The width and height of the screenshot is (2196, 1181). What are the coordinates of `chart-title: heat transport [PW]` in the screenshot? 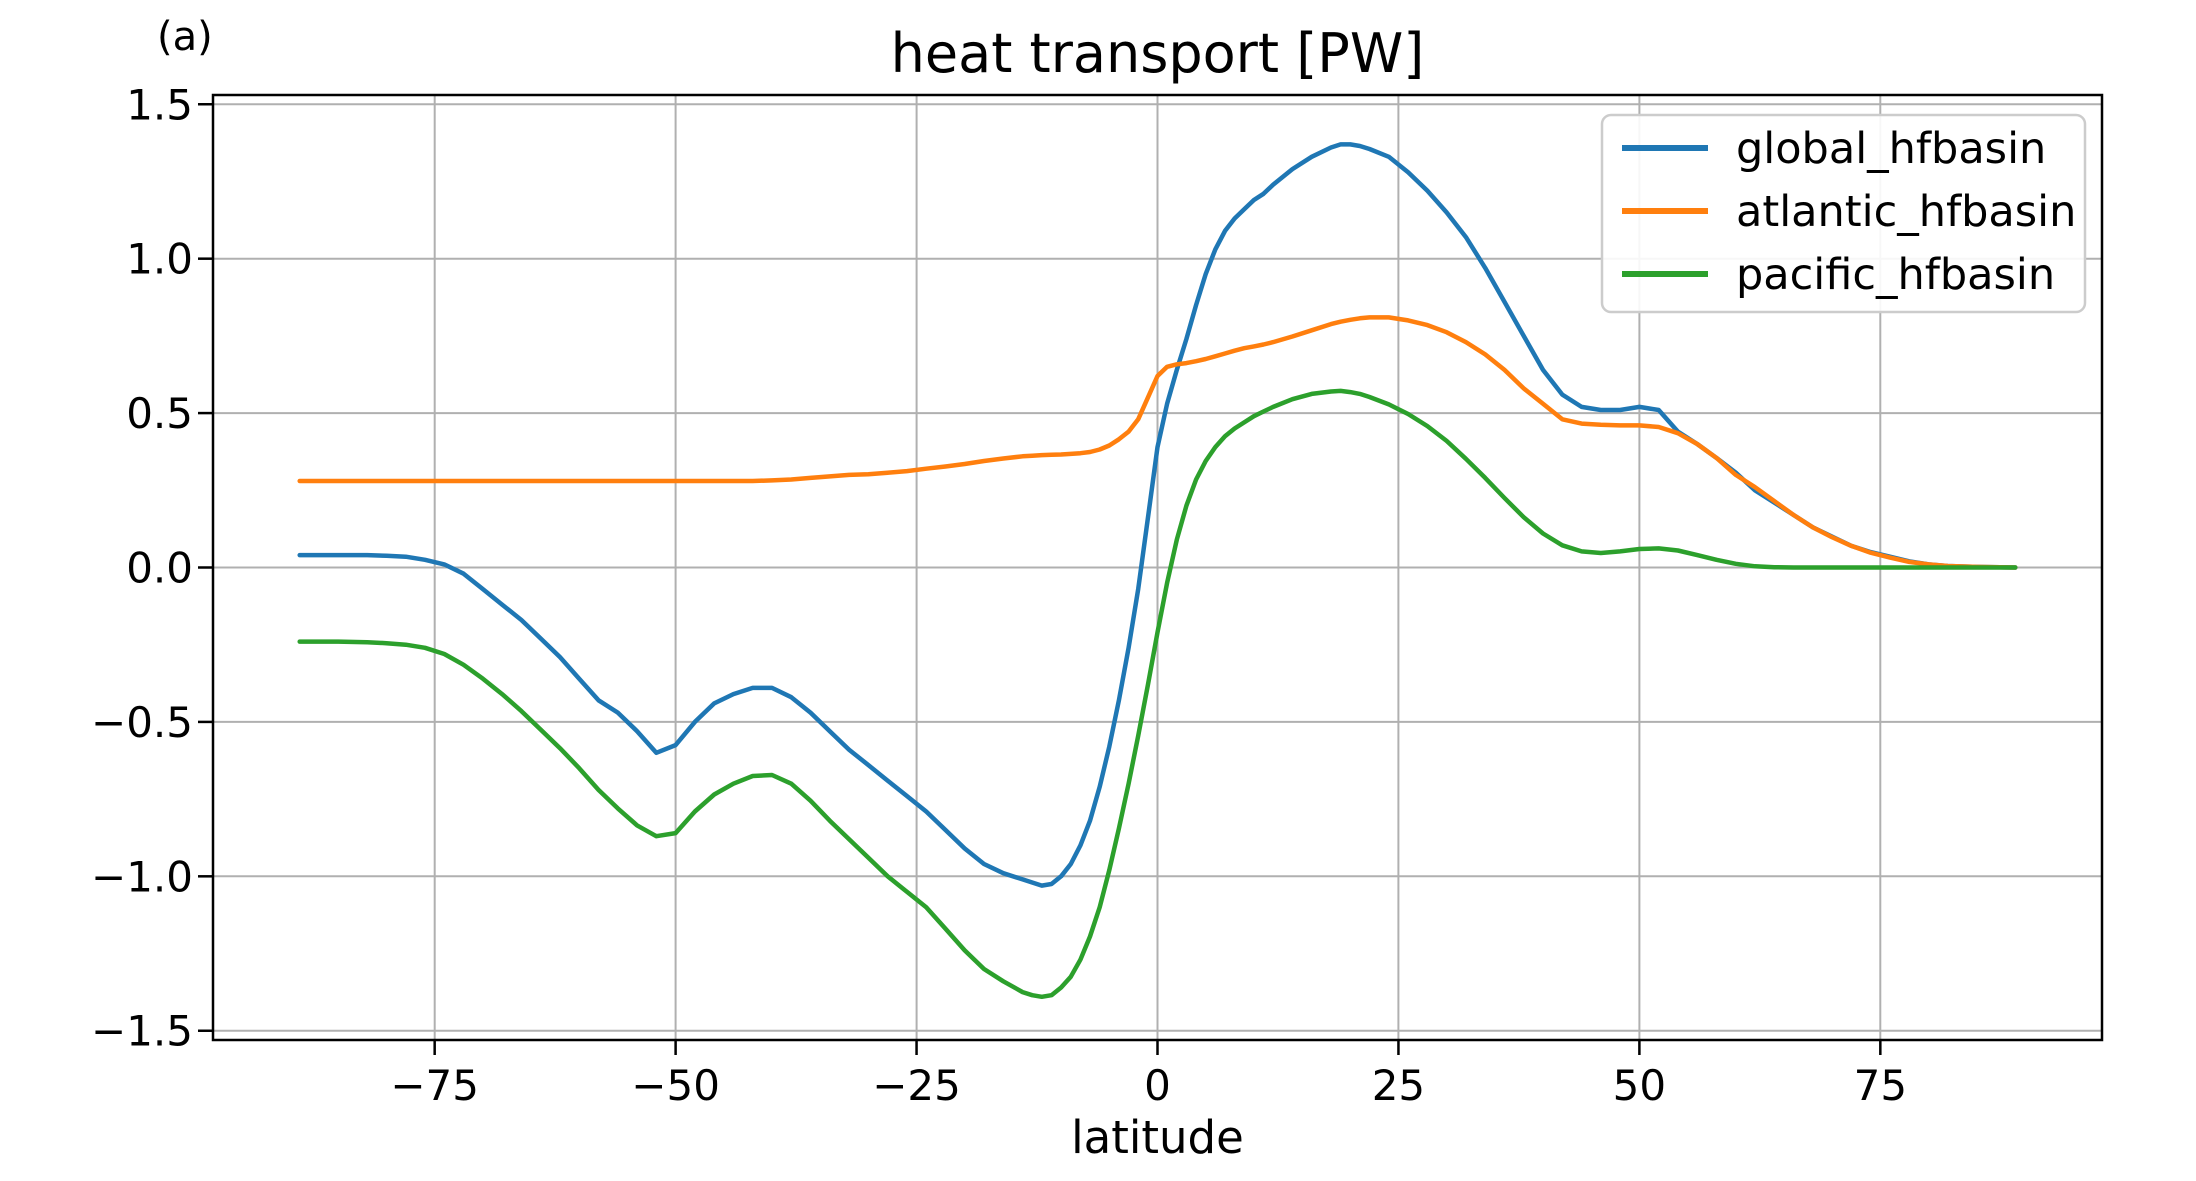 It's located at (1158, 53).